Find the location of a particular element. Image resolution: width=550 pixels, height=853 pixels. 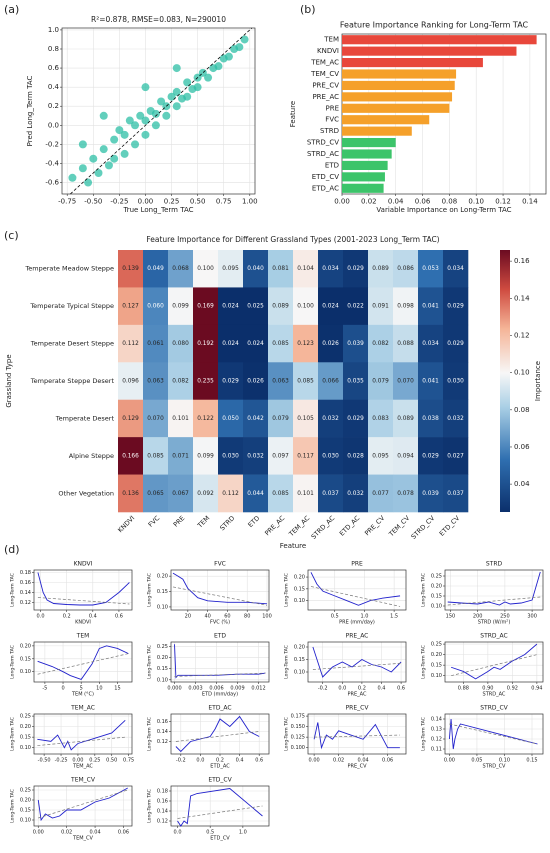

cell-label: 0.049 is located at coordinates (155, 269).